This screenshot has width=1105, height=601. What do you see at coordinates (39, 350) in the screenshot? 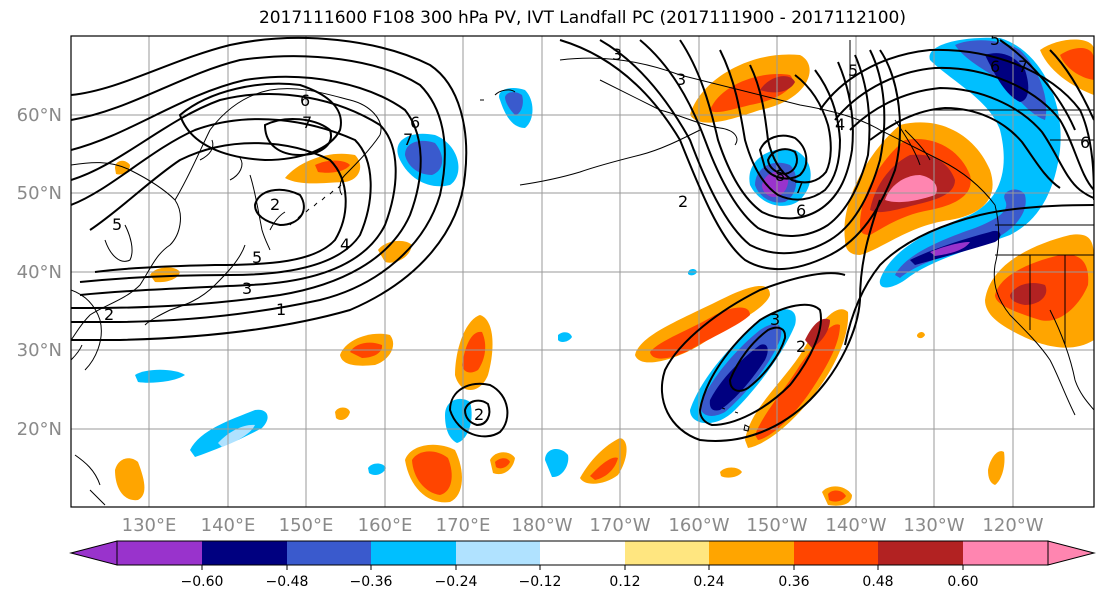
I see `lat-label: 30°N` at bounding box center [39, 350].